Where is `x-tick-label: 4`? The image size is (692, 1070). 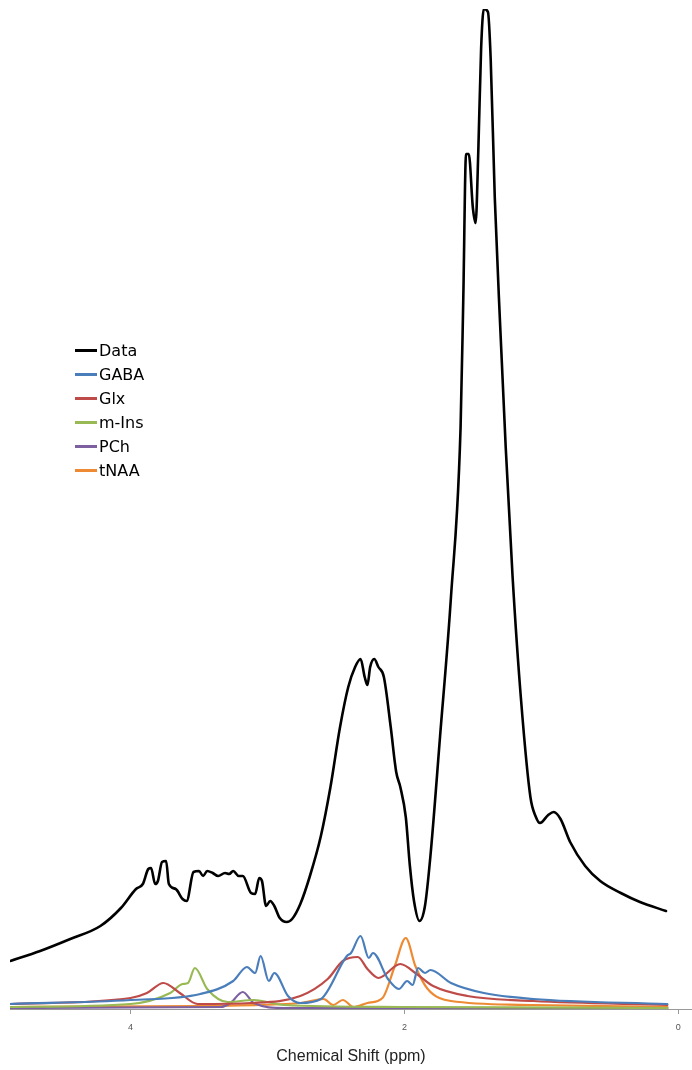
x-tick-label: 4 is located at coordinates (131, 1026).